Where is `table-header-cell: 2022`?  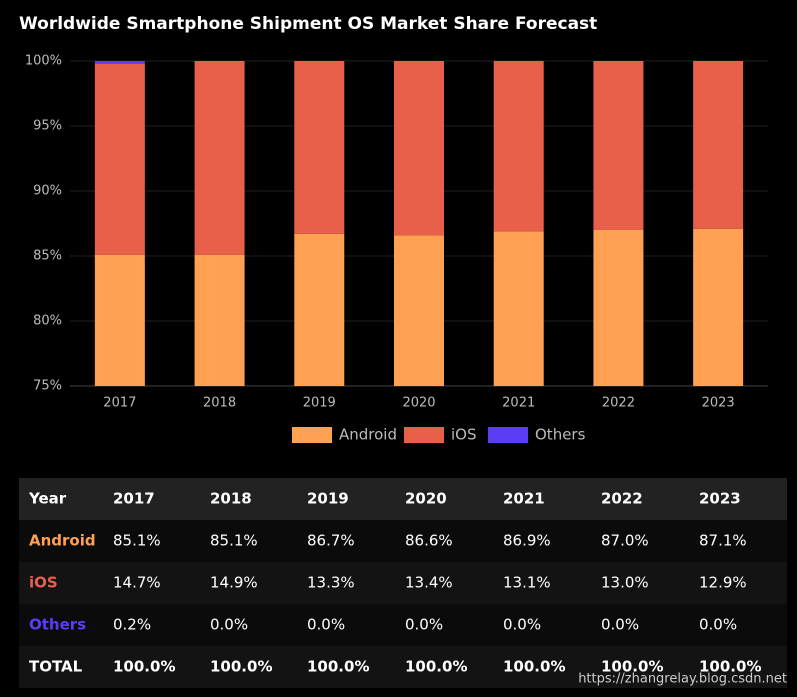
table-header-cell: 2022 is located at coordinates (622, 499).